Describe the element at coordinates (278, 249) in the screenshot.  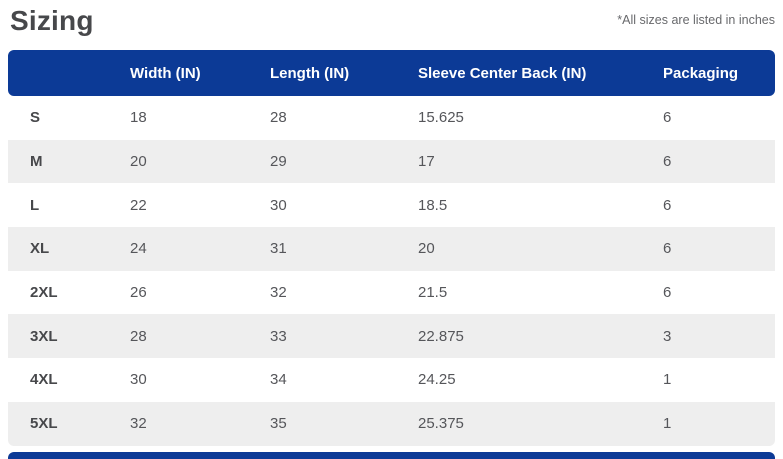
I see `length-cell: 31` at that location.